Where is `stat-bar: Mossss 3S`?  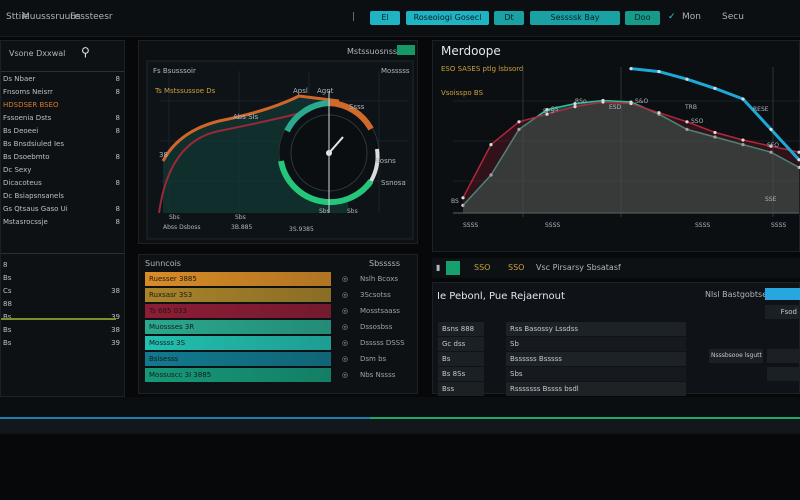 stat-bar: Mossss 3S is located at coordinates (238, 343).